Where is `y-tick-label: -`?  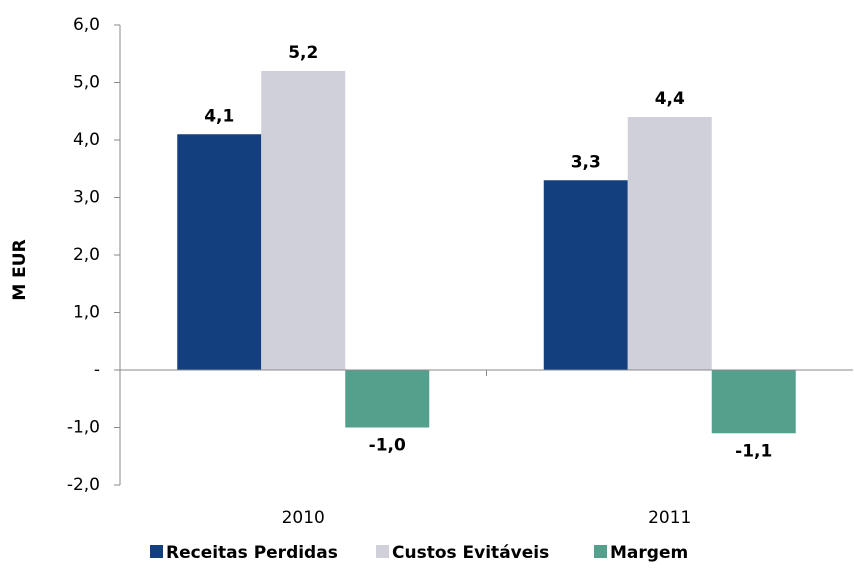 y-tick-label: - is located at coordinates (97, 370).